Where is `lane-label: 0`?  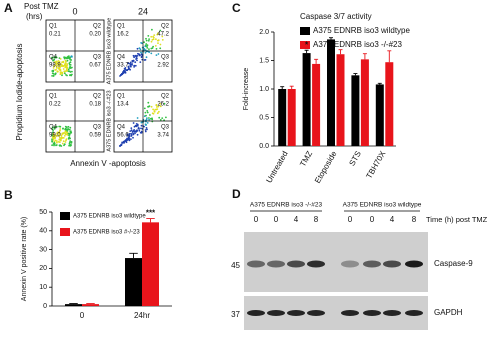 lane-label: 0 is located at coordinates (276, 219).